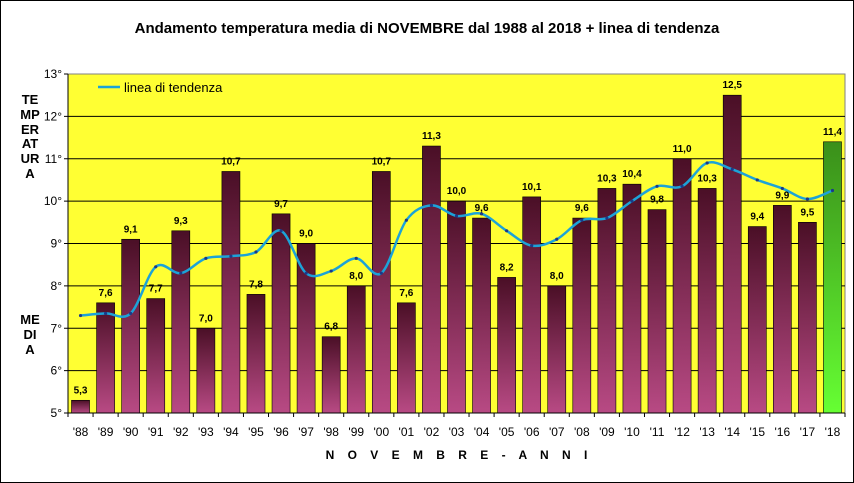 Image resolution: width=854 pixels, height=483 pixels. I want to click on y-axis-label-bottom: MEDIA, so click(30, 334).